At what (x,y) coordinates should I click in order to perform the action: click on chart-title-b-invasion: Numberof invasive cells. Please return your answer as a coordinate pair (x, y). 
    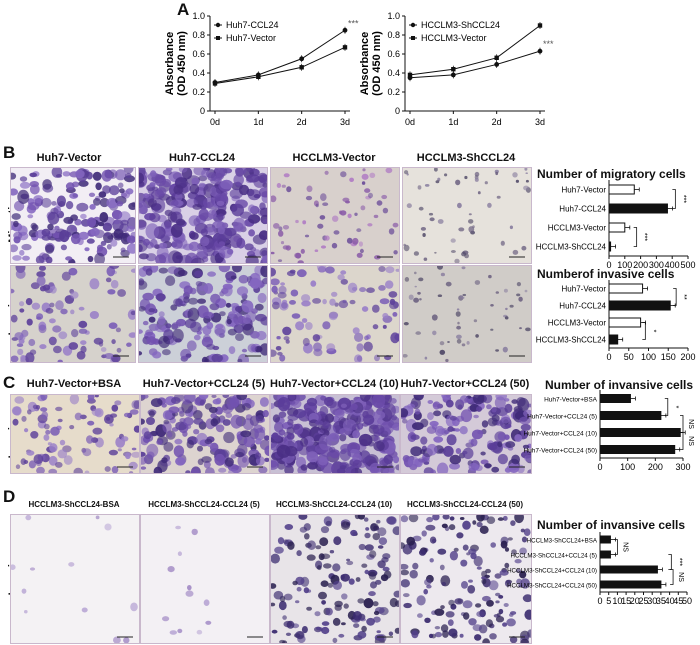
    Looking at the image, I should click on (606, 274).